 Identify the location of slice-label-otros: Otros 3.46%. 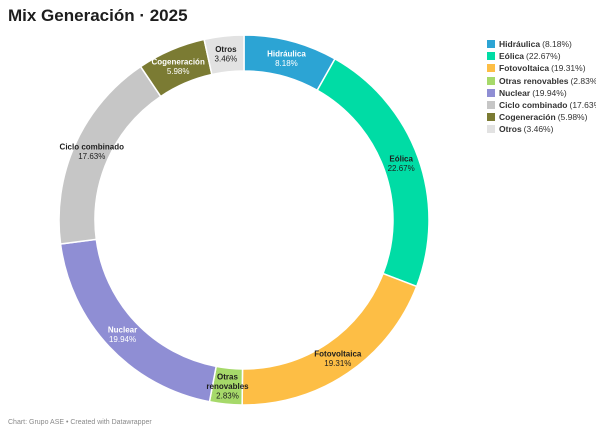
(226, 54).